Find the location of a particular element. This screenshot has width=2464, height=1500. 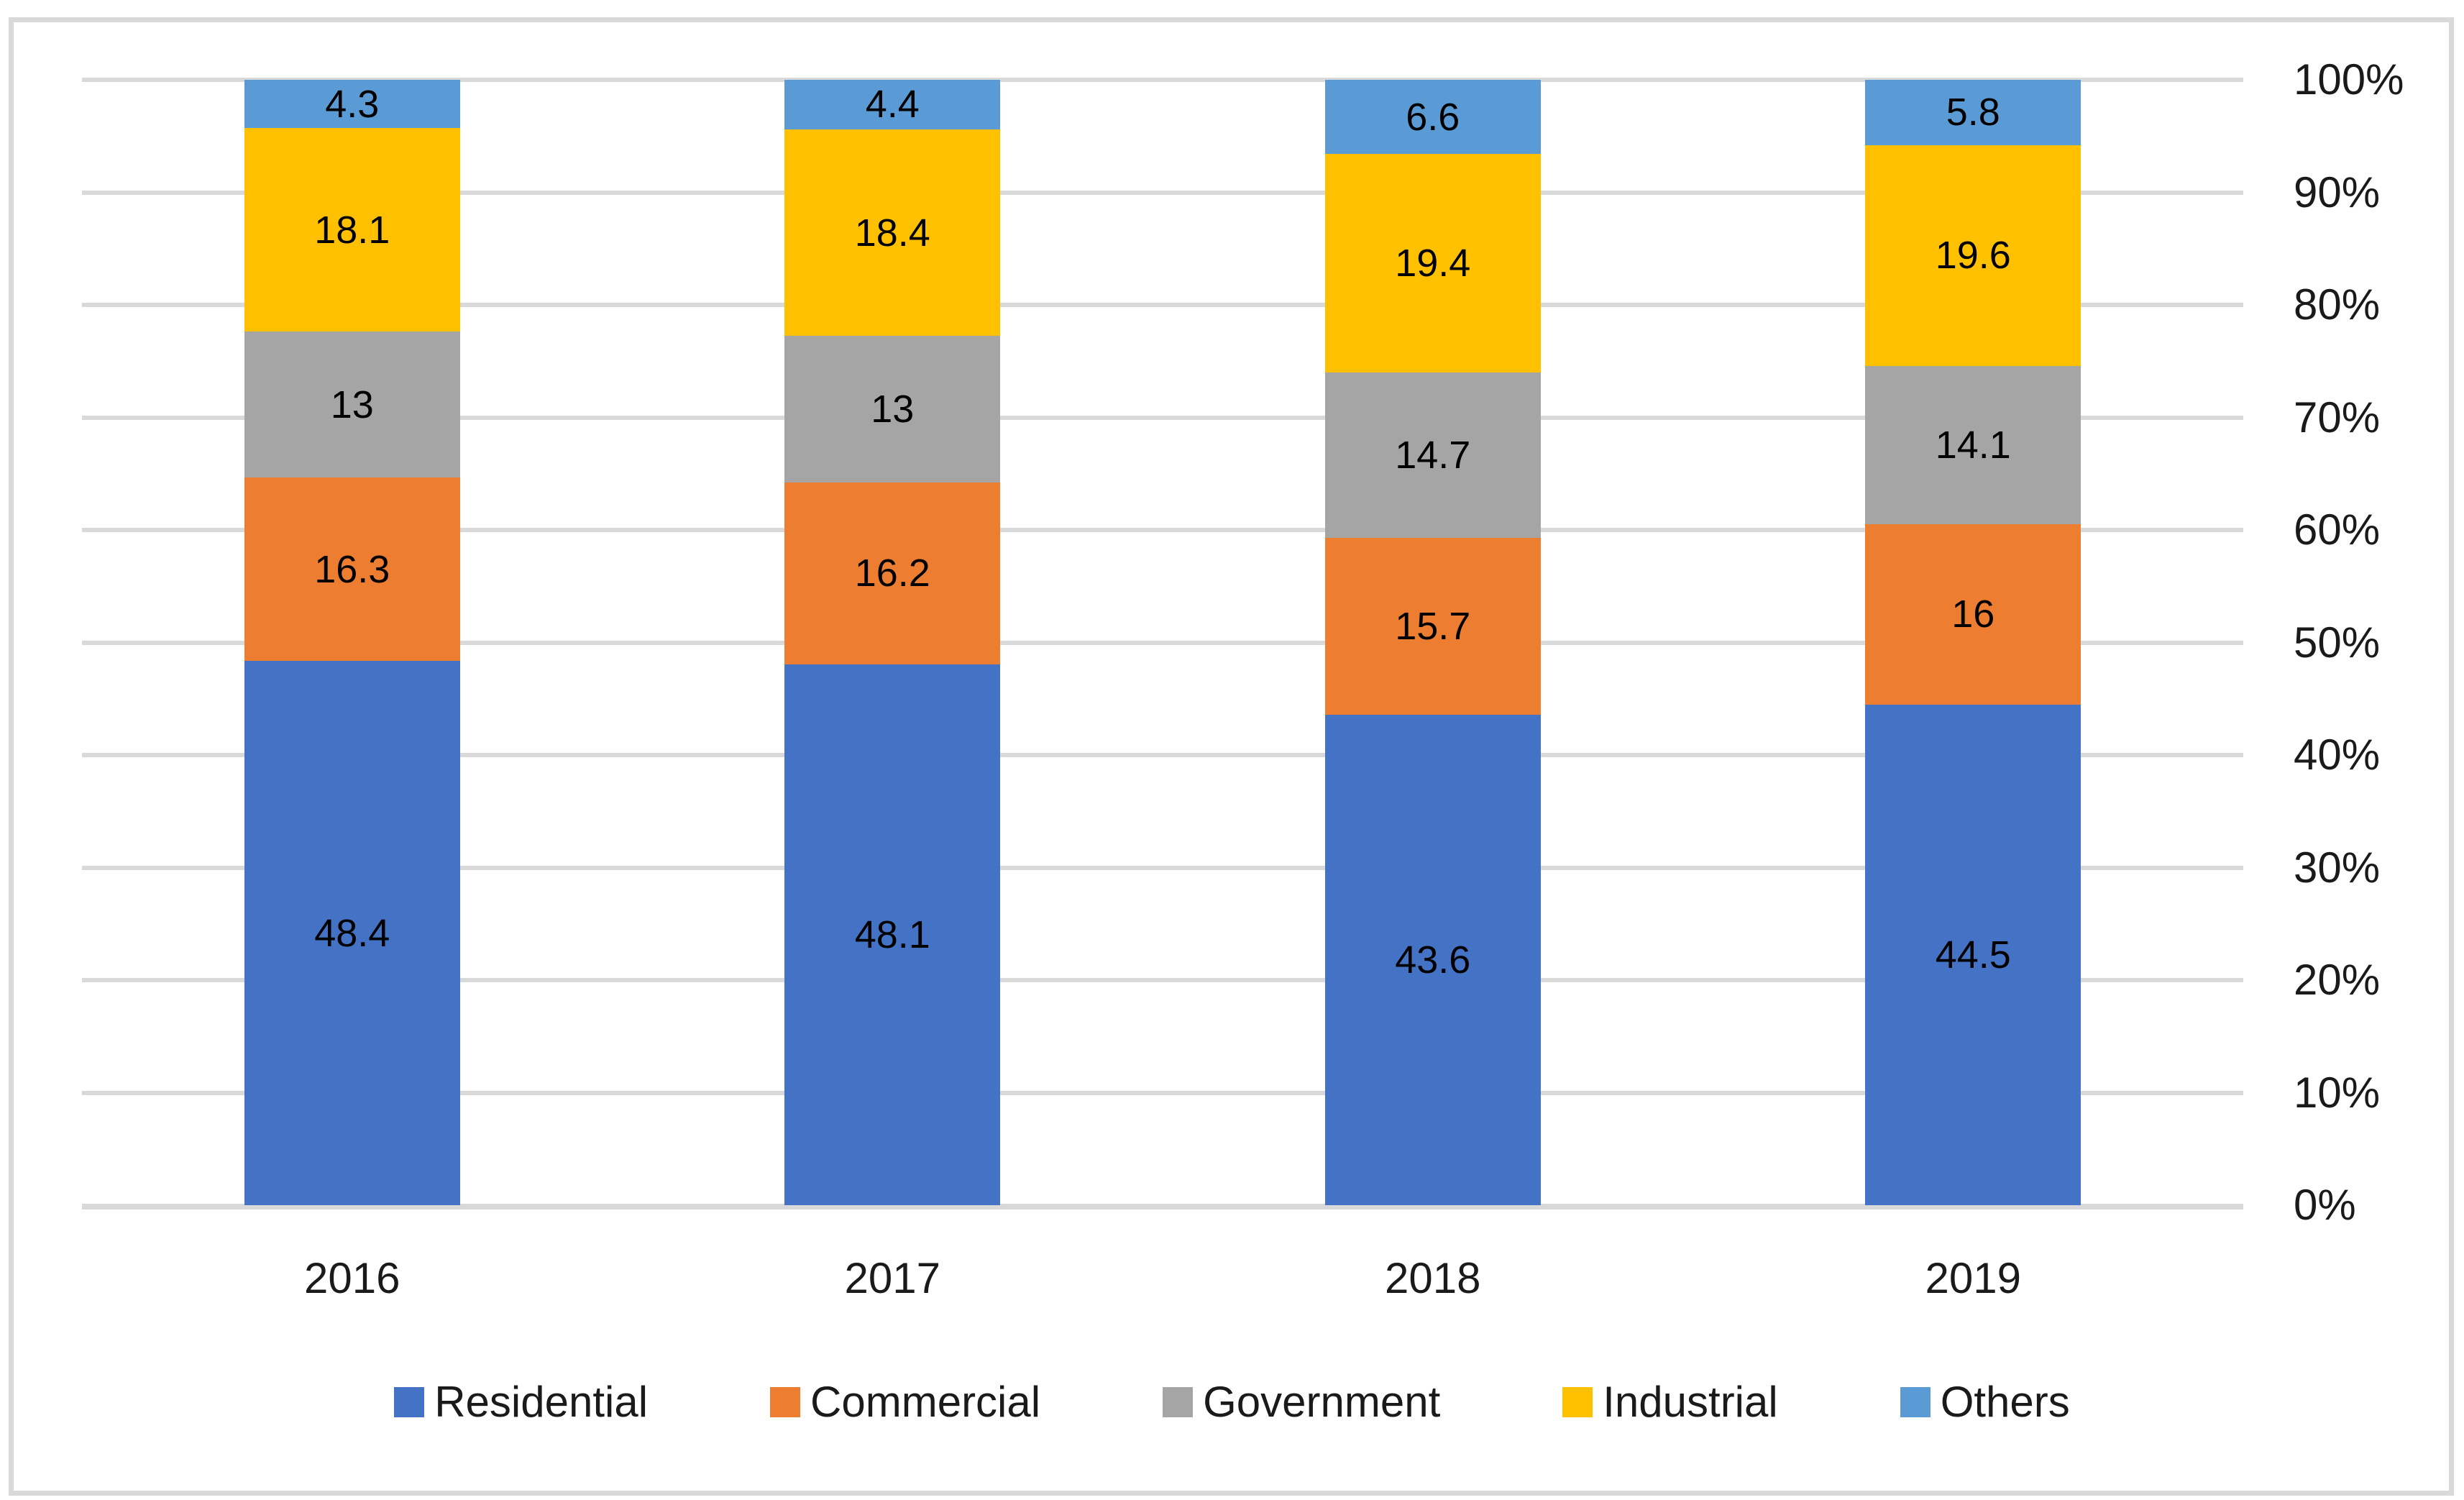

segment-commercial-2018: 15.7 is located at coordinates (1432, 626).